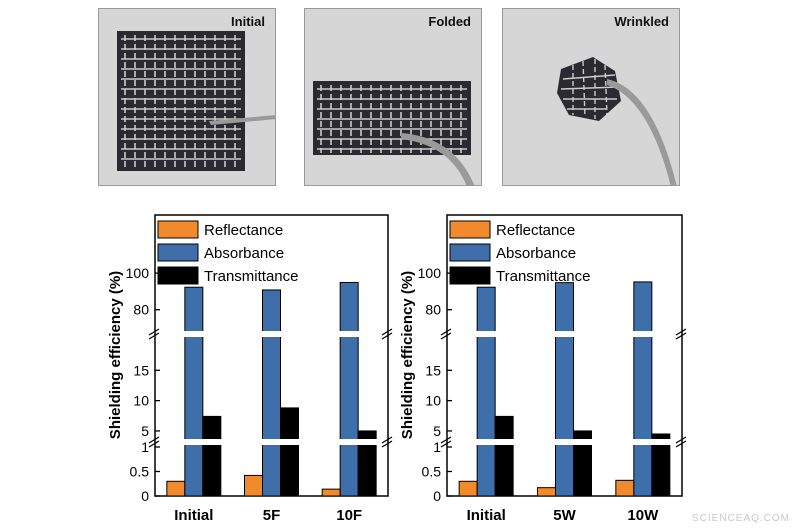  Describe the element at coordinates (272, 515) in the screenshot. I see `x-tick-label: 5F` at that location.